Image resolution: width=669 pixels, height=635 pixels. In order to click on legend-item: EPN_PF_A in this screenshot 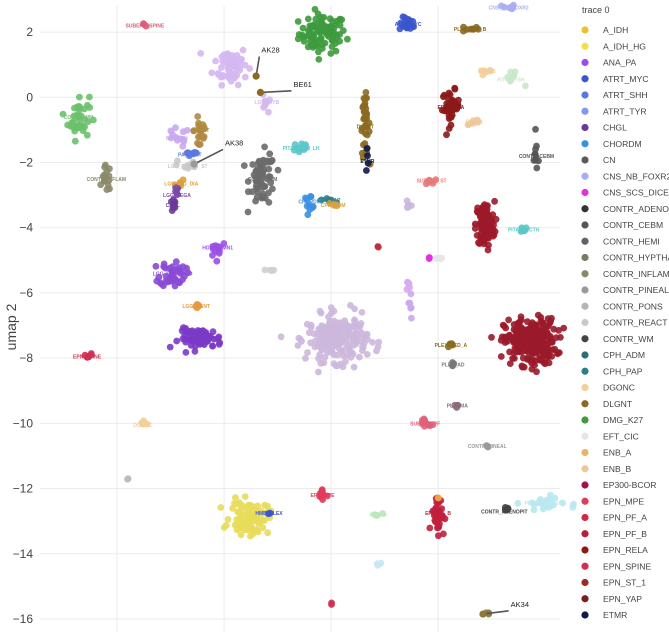, I will do `click(614, 518)`.